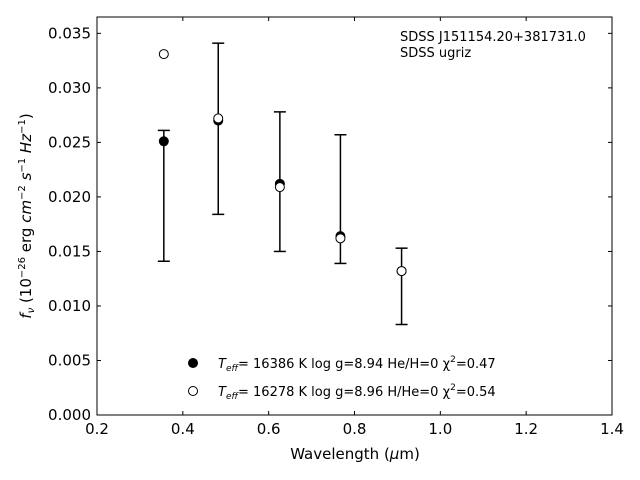 The height and width of the screenshot is (480, 640). Describe the element at coordinates (612, 429) in the screenshot. I see `x-tick-label: 1.4` at that location.